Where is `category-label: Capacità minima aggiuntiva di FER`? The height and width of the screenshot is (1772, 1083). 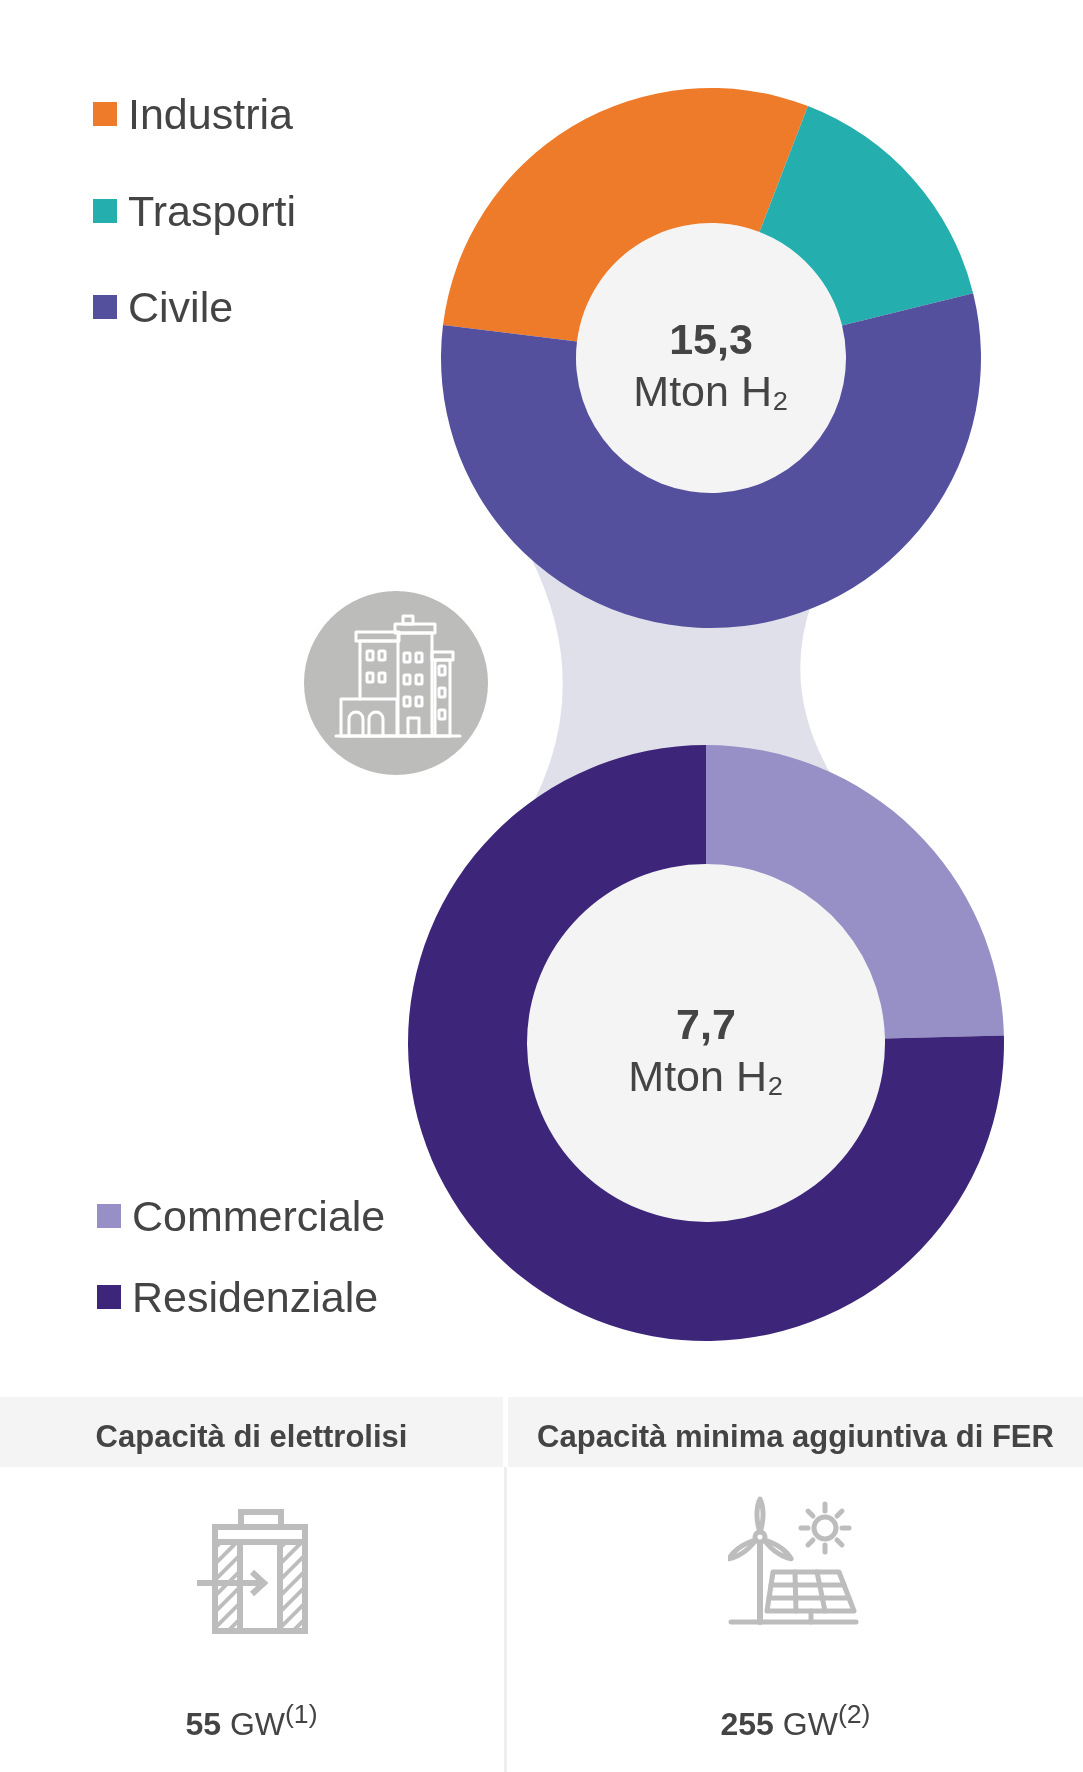 category-label: Capacità minima aggiuntiva di FER is located at coordinates (795, 1437).